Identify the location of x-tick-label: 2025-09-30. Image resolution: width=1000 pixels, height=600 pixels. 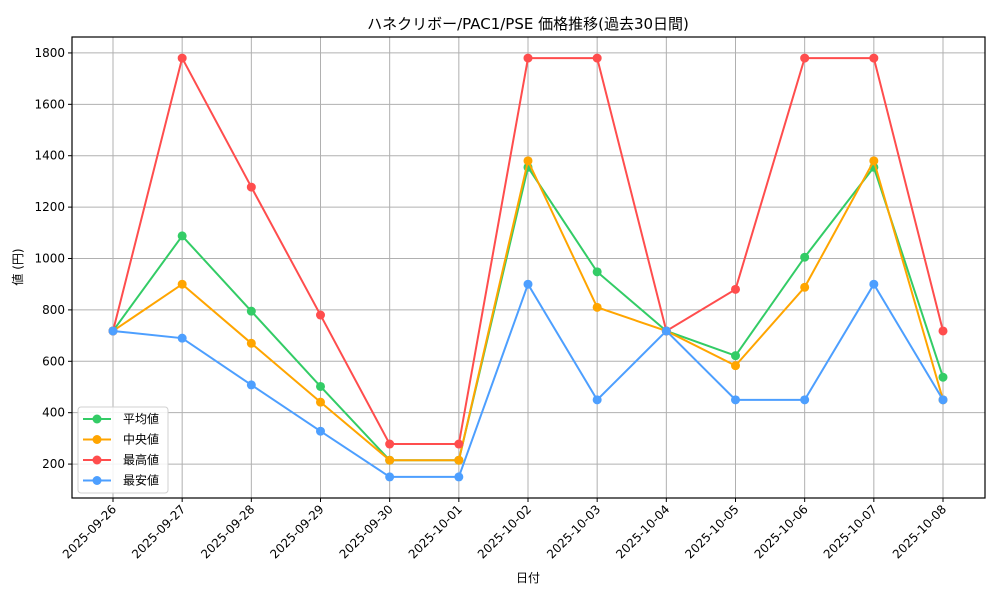
(366, 531).